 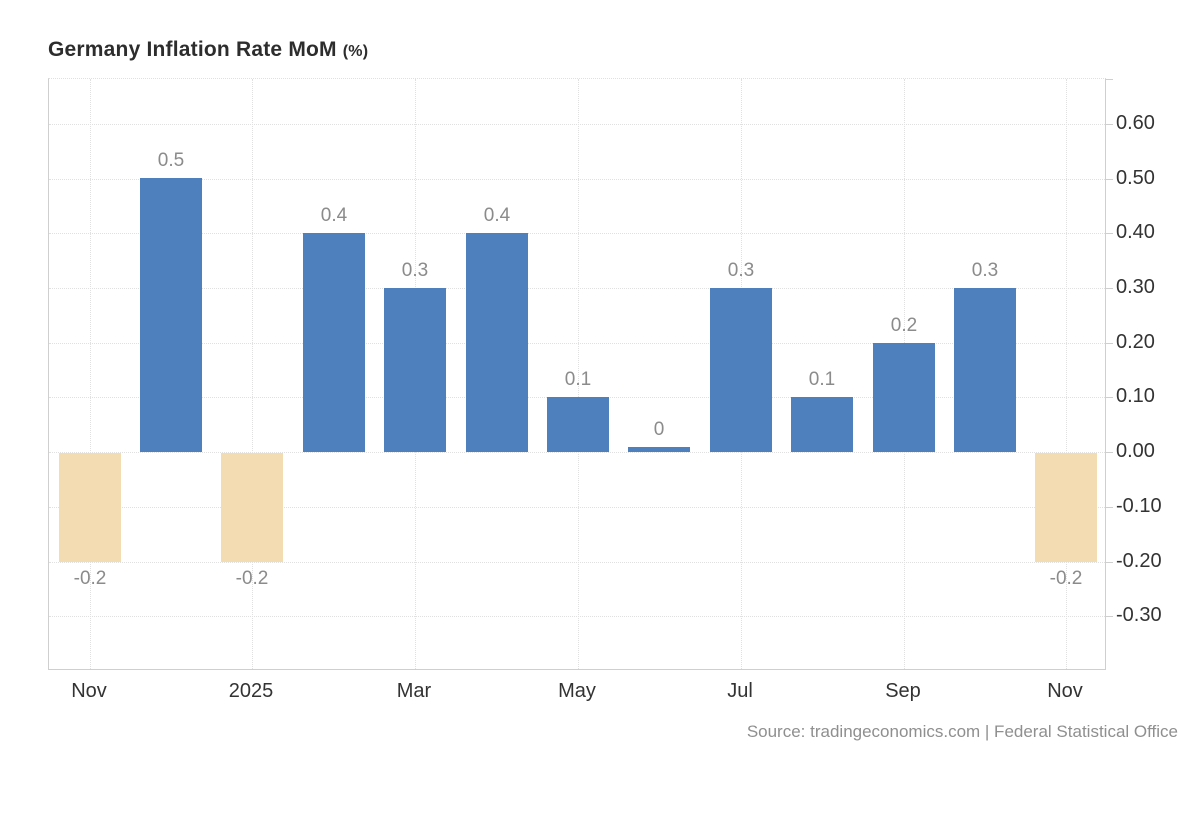 I want to click on y-axis-tick-label: 0.30, so click(x=1135, y=287).